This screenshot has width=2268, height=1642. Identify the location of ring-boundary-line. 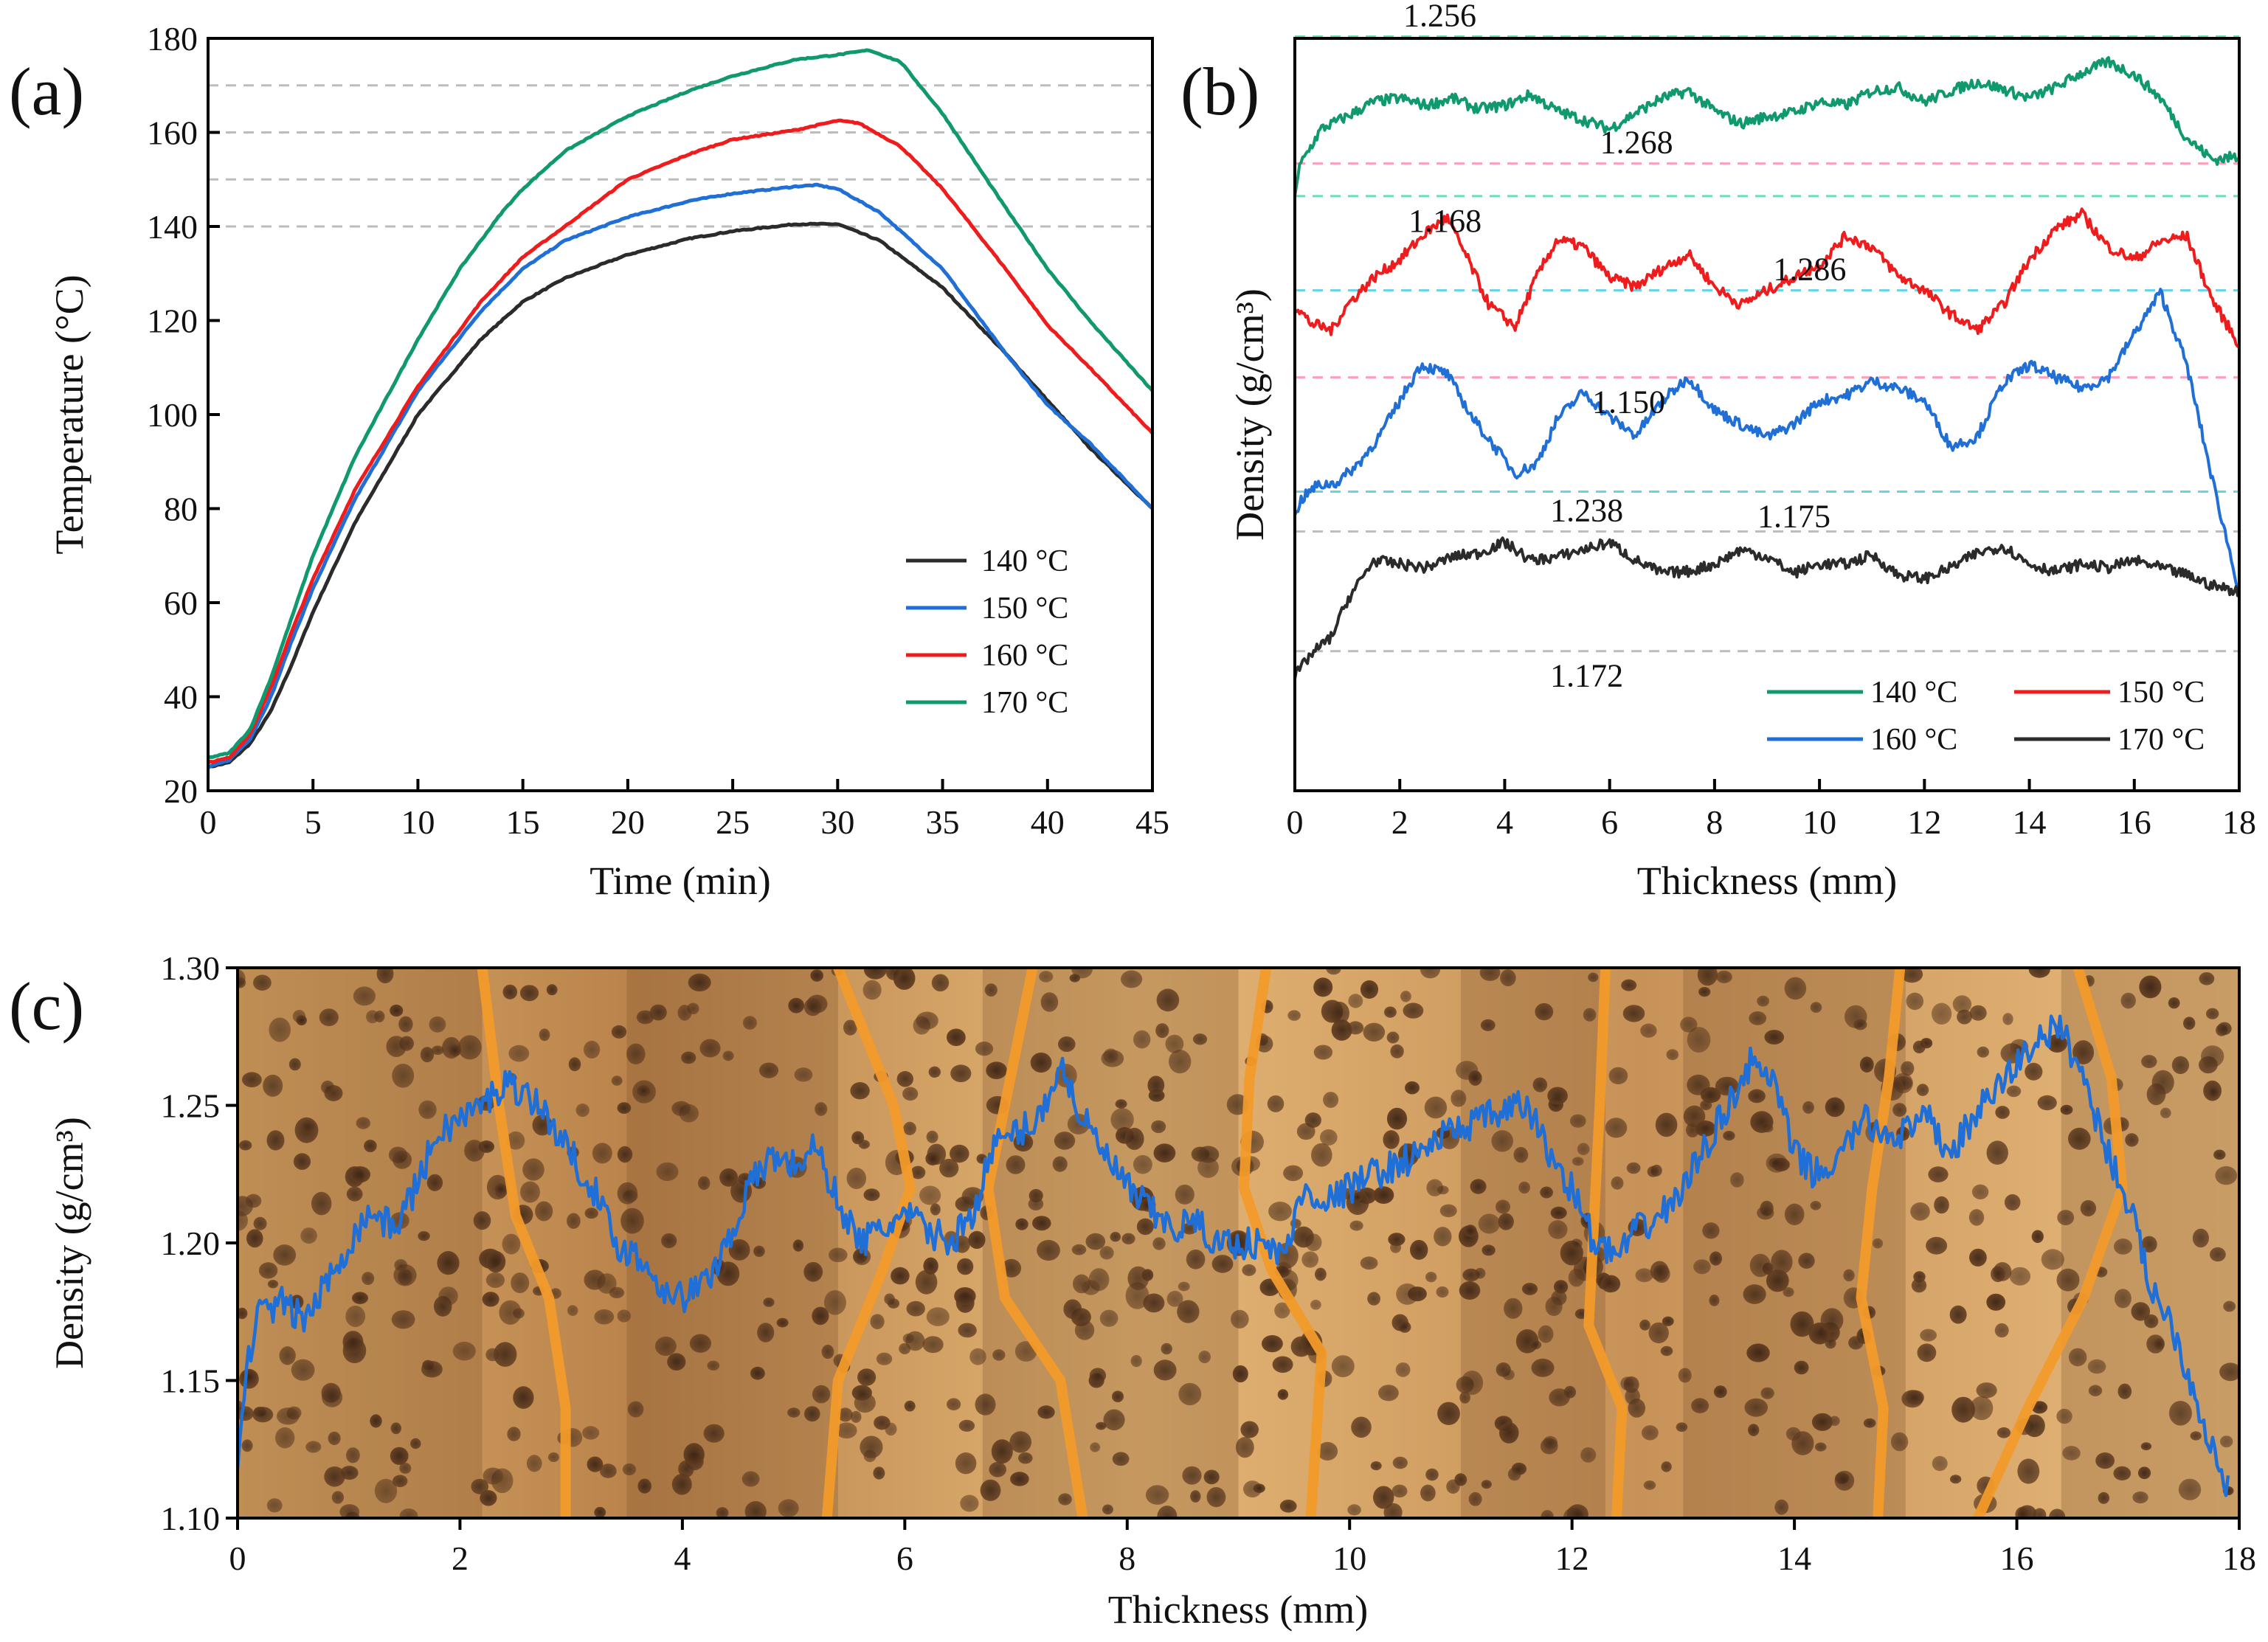
(1605, 1243).